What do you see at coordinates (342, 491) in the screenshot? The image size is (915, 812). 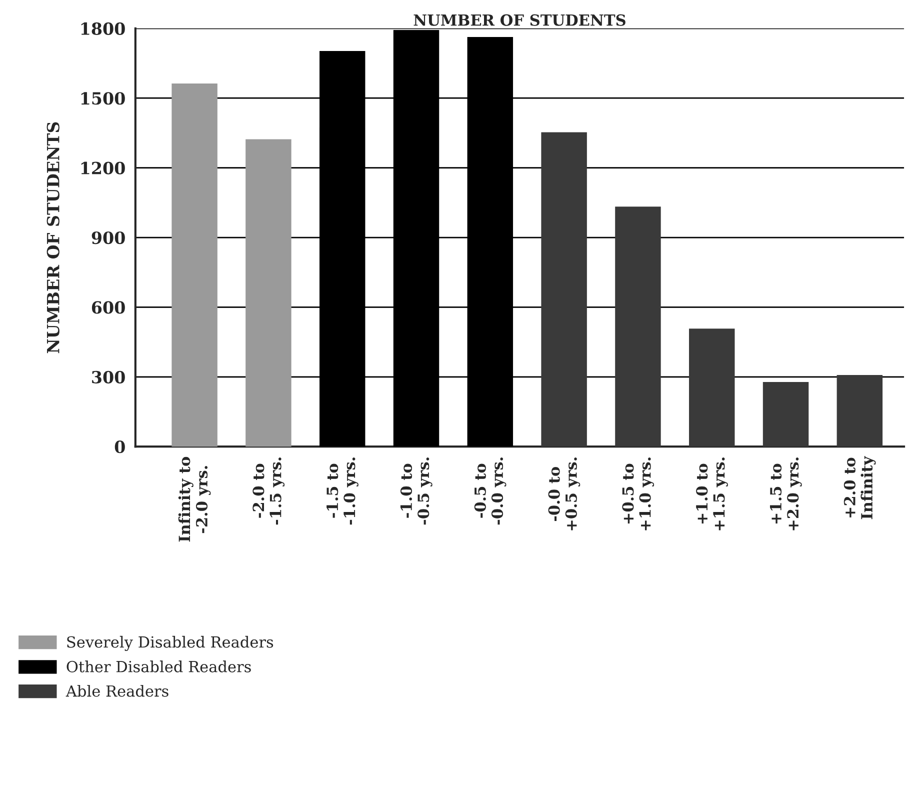 I see `x-tick-label: -1.5 to -1.0 yrs.` at bounding box center [342, 491].